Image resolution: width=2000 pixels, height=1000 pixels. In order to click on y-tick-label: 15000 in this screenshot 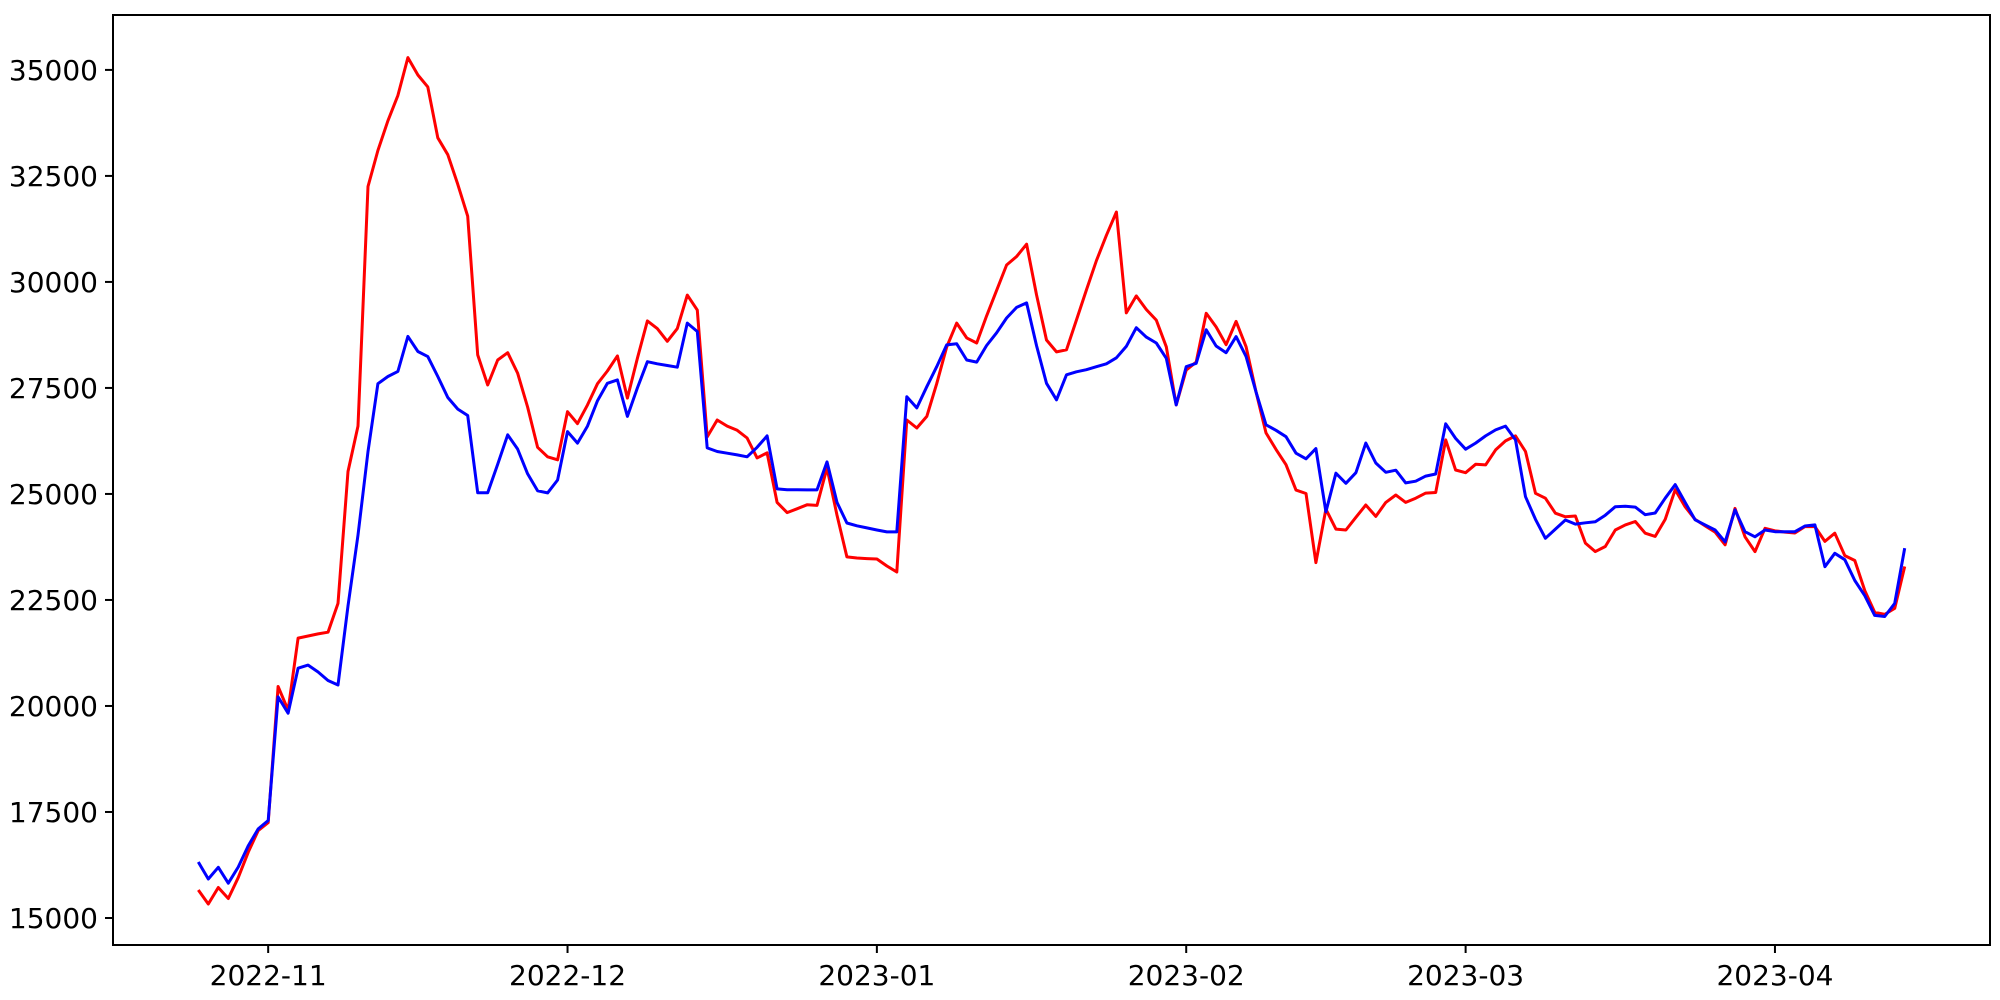, I will do `click(53, 918)`.